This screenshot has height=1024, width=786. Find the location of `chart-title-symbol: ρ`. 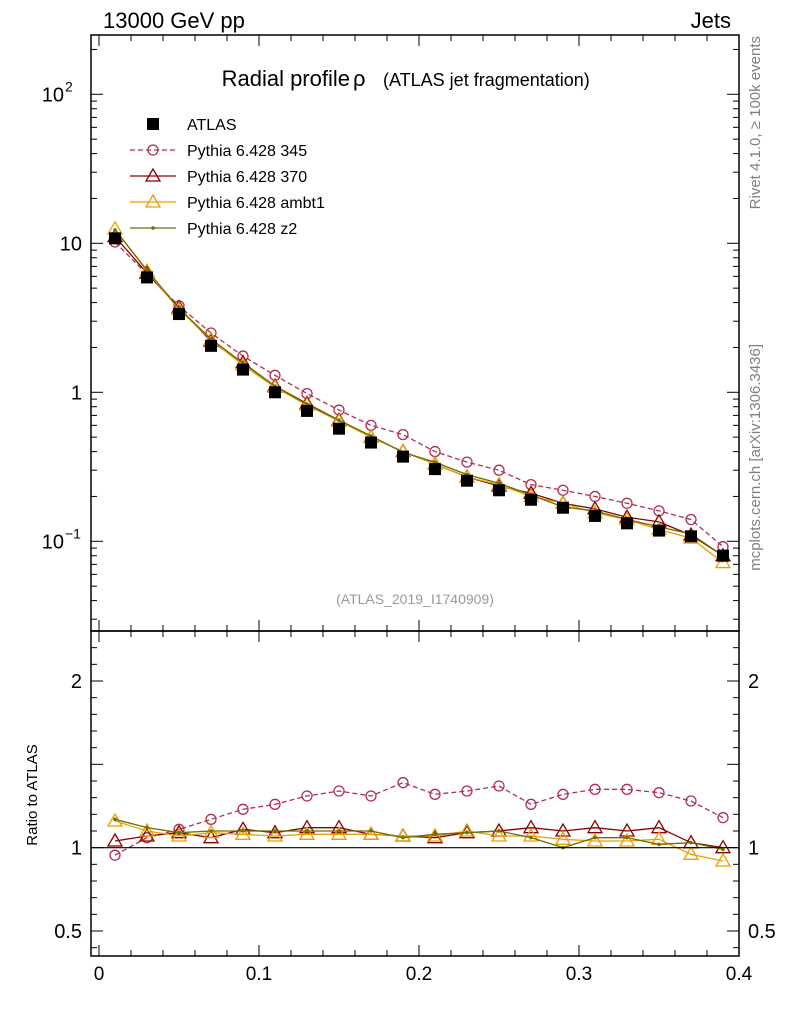

chart-title-symbol: ρ is located at coordinates (359, 78).